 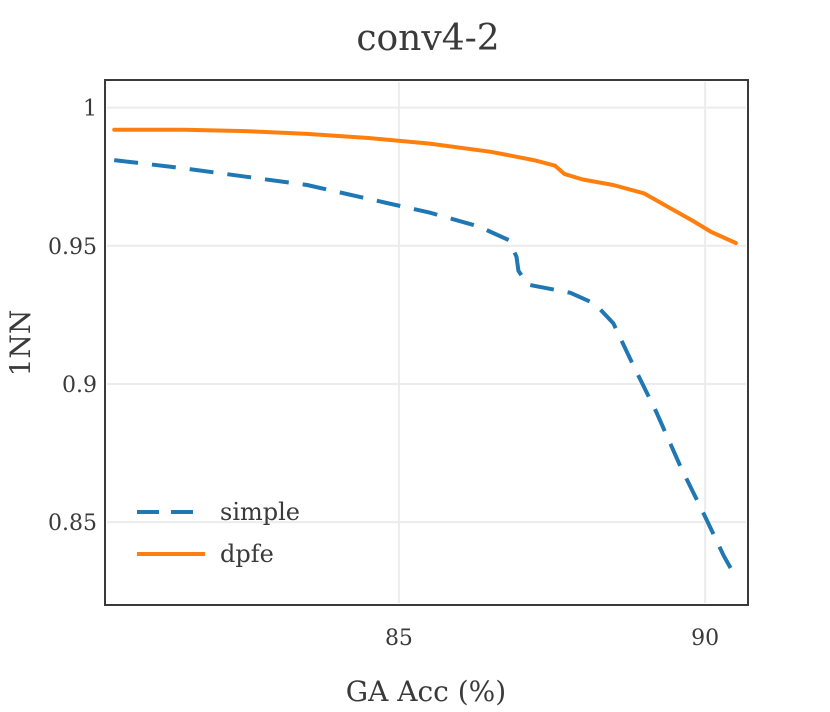 I want to click on x-tick-label: 85, so click(x=399, y=638).